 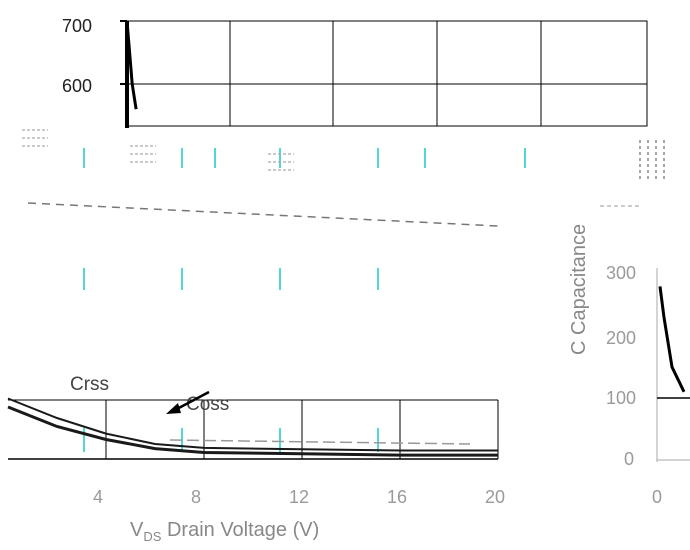 What do you see at coordinates (495, 497) in the screenshot?
I see `x-tick-label: 20` at bounding box center [495, 497].